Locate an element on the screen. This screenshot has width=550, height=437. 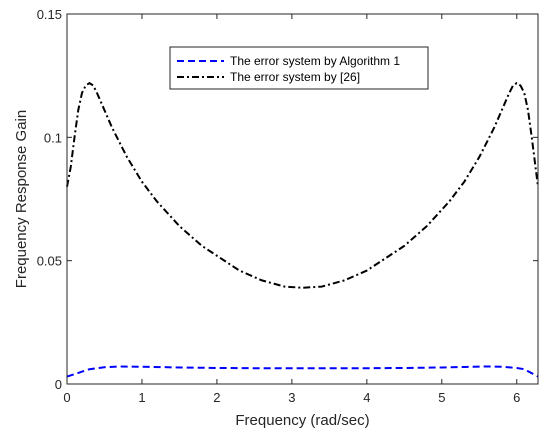
legend-label-ref-26: The error system by [26] is located at coordinates (295, 77).